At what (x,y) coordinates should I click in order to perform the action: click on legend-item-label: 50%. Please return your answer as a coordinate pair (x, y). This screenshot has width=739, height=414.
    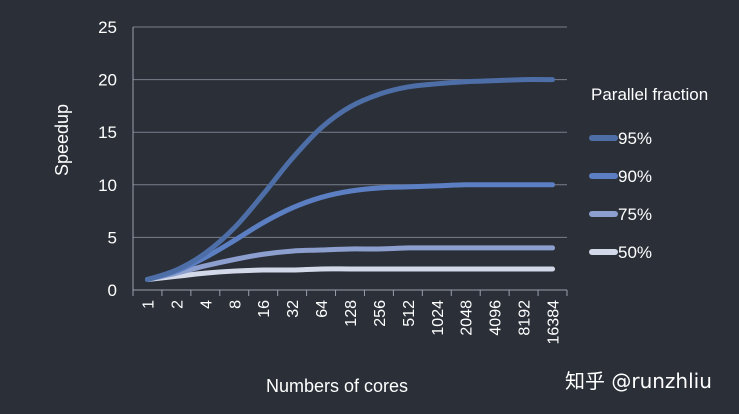
    Looking at the image, I should click on (635, 252).